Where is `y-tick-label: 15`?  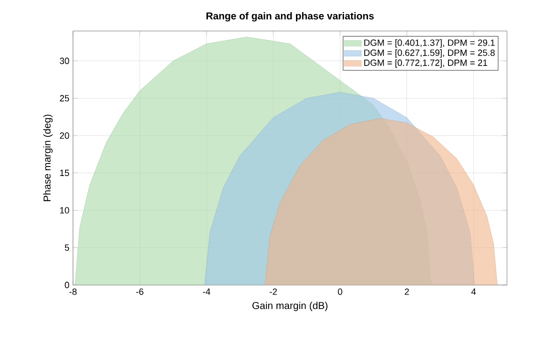 y-tick-label: 15 is located at coordinates (65, 173).